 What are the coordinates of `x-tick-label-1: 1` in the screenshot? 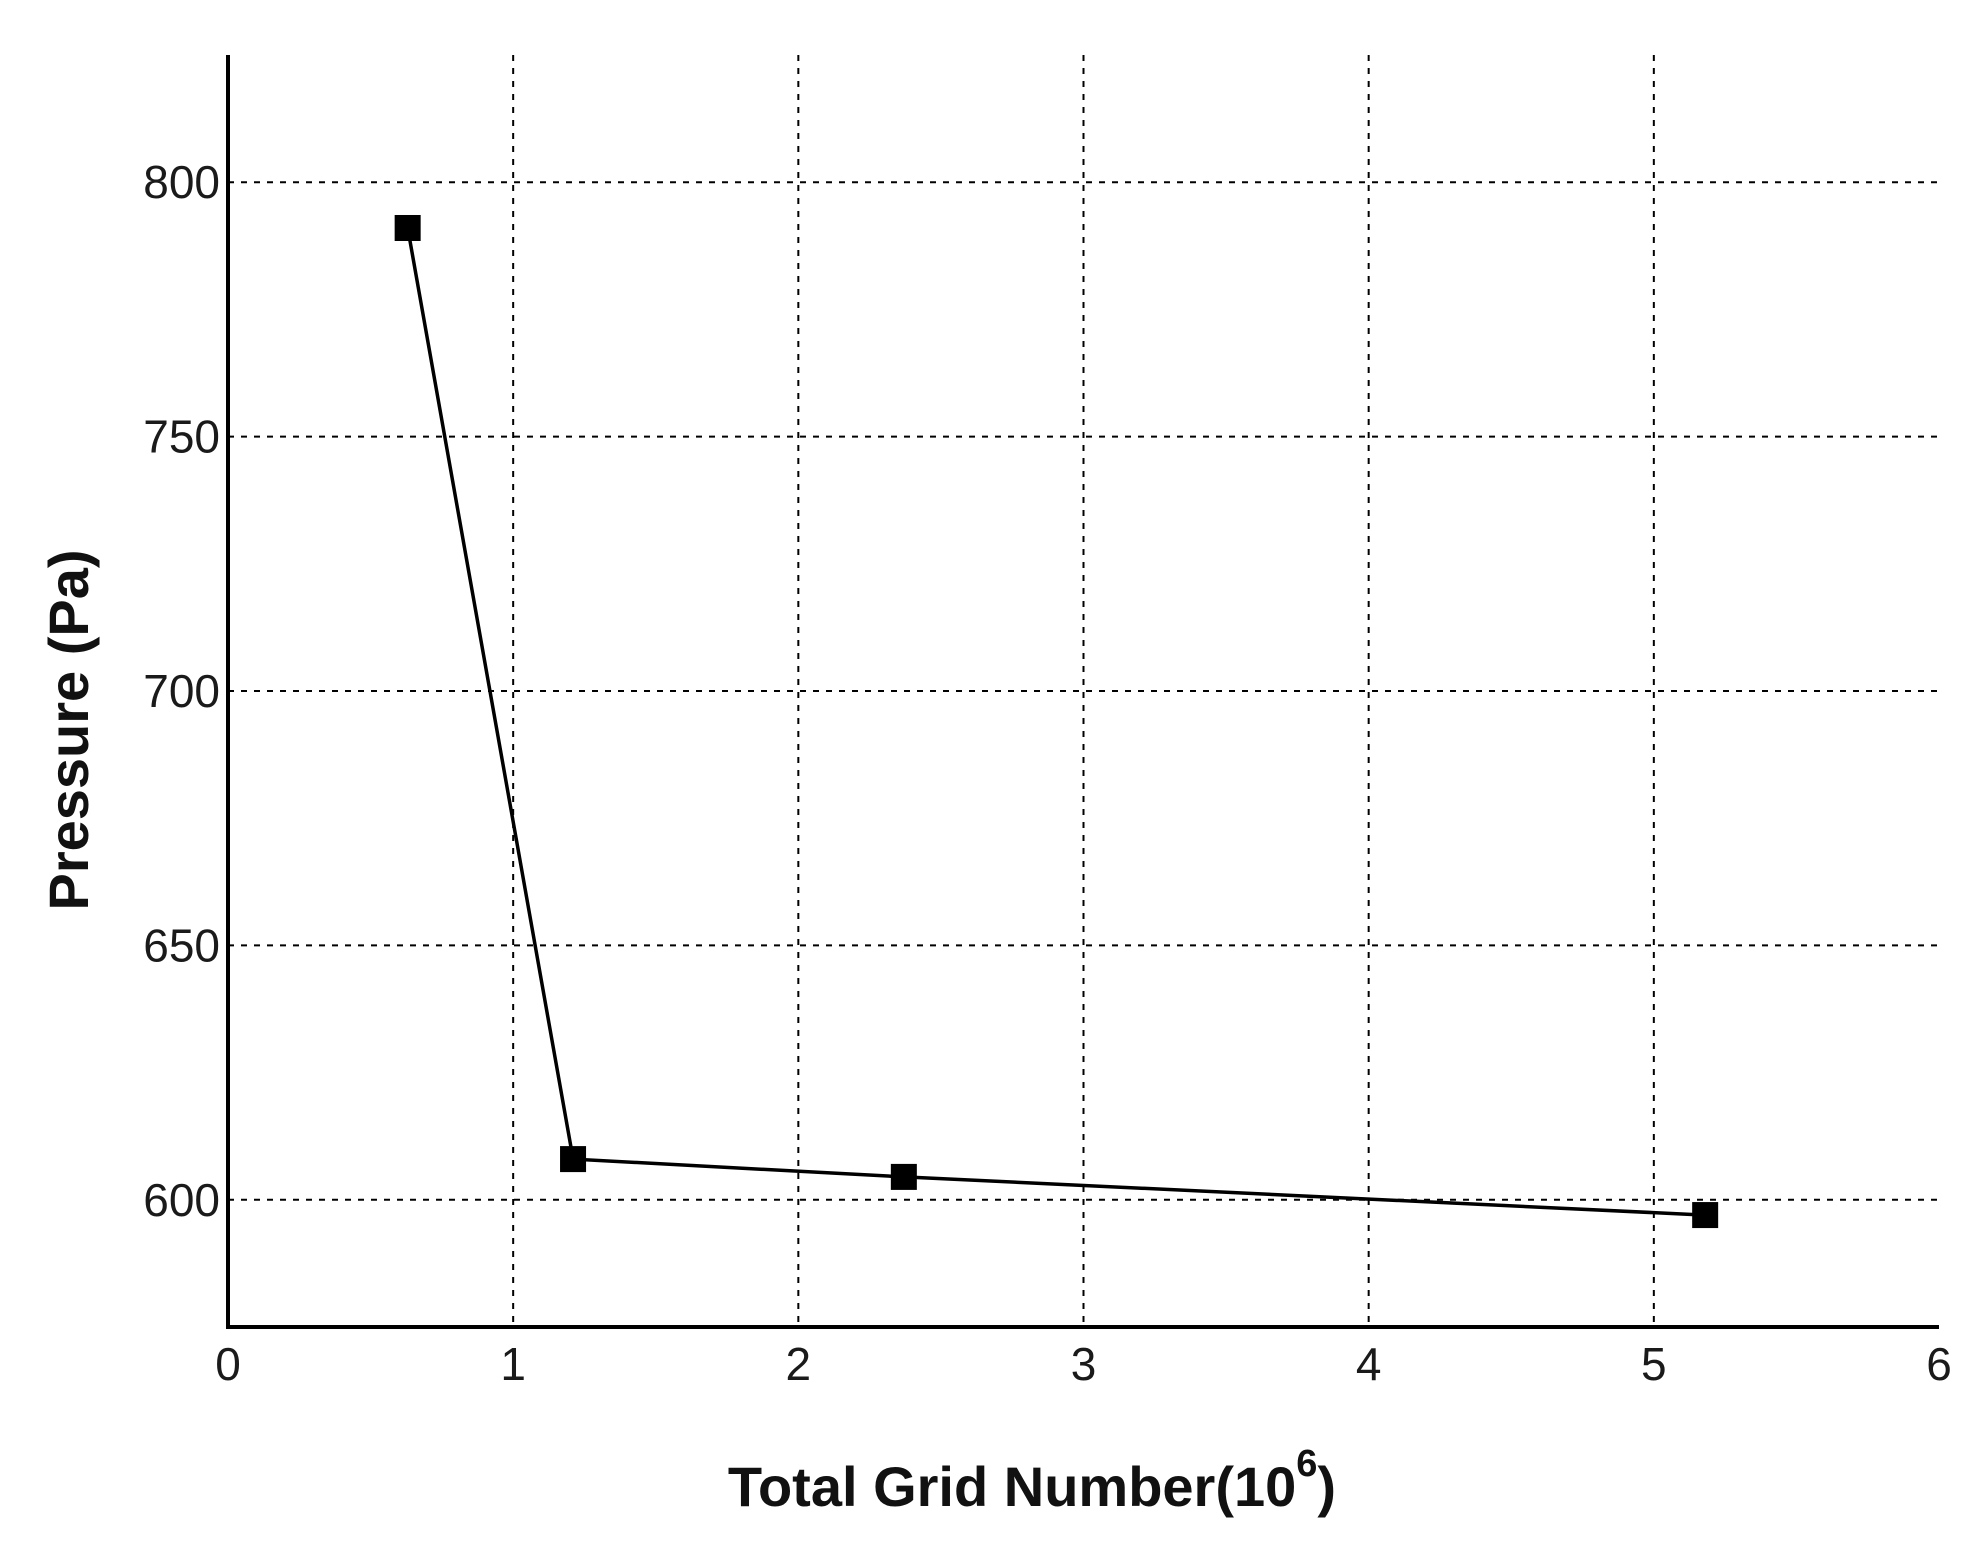 It's located at (513, 1364).